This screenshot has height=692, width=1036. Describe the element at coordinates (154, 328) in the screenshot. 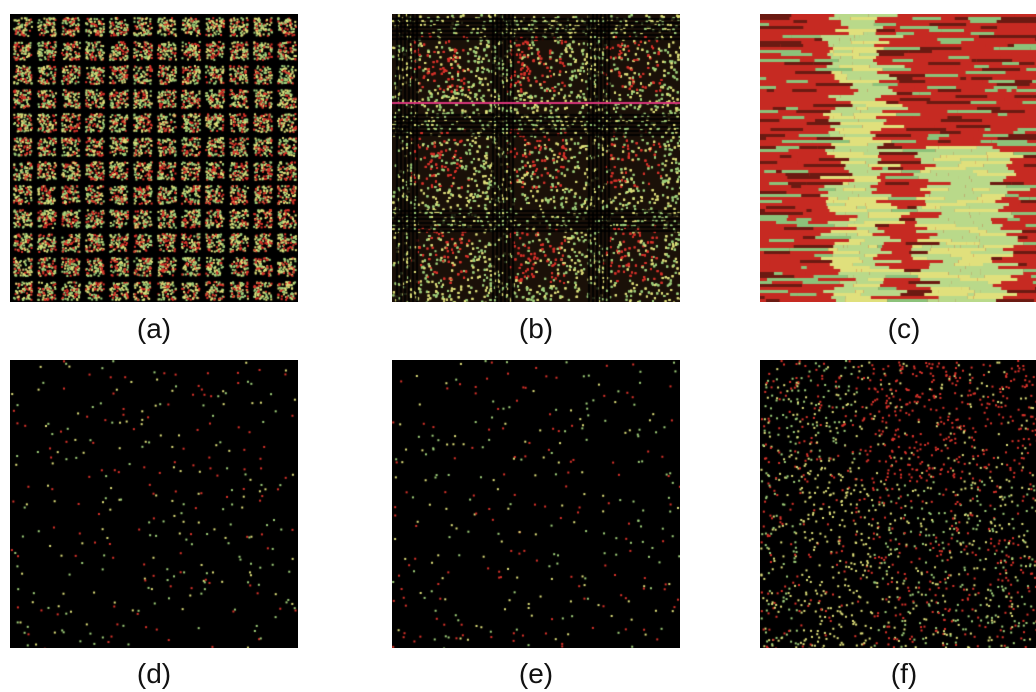

I see `panel-a-caption: (a)` at that location.